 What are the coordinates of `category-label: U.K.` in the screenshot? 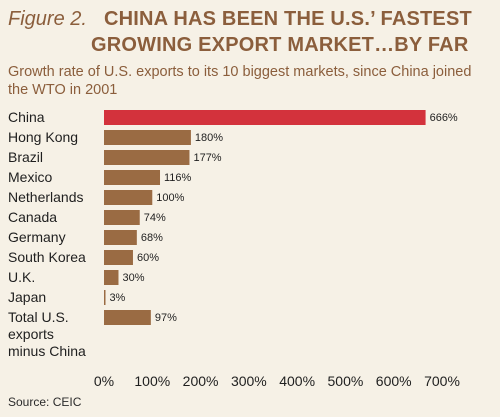 It's located at (21, 277).